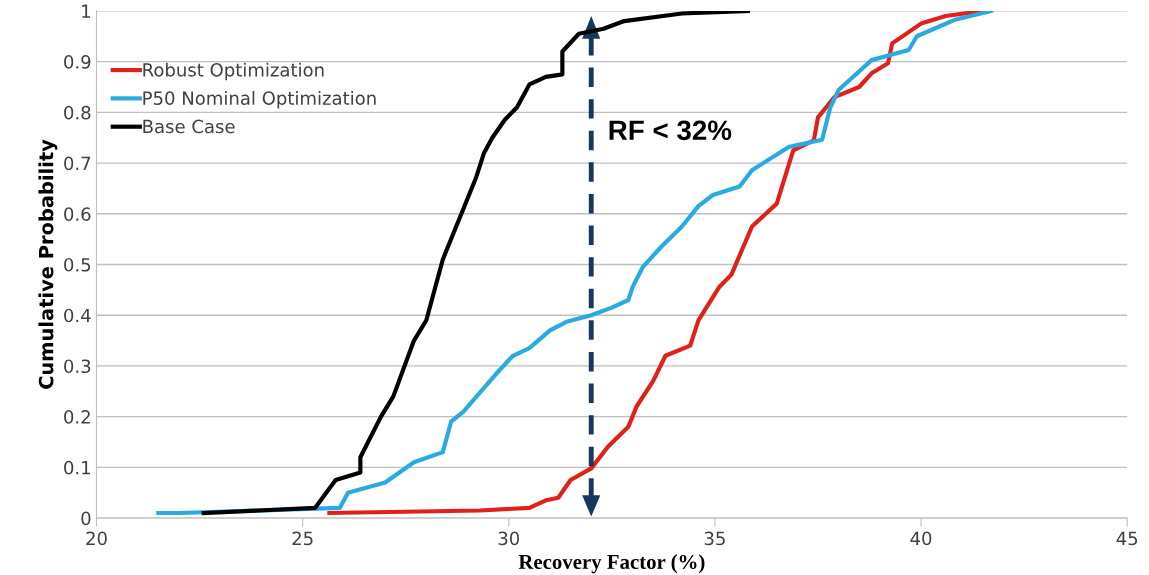 The height and width of the screenshot is (575, 1149). What do you see at coordinates (259, 99) in the screenshot?
I see `legend-label: P50 Nominal Optimization` at bounding box center [259, 99].